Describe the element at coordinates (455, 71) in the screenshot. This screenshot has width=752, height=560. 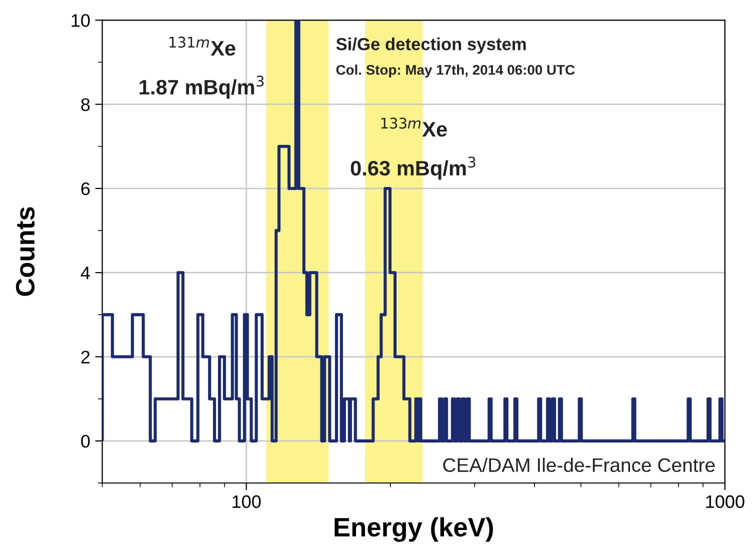
I see `annotation: Col. Stop: May 17th, 2014 06:00 UTC` at that location.